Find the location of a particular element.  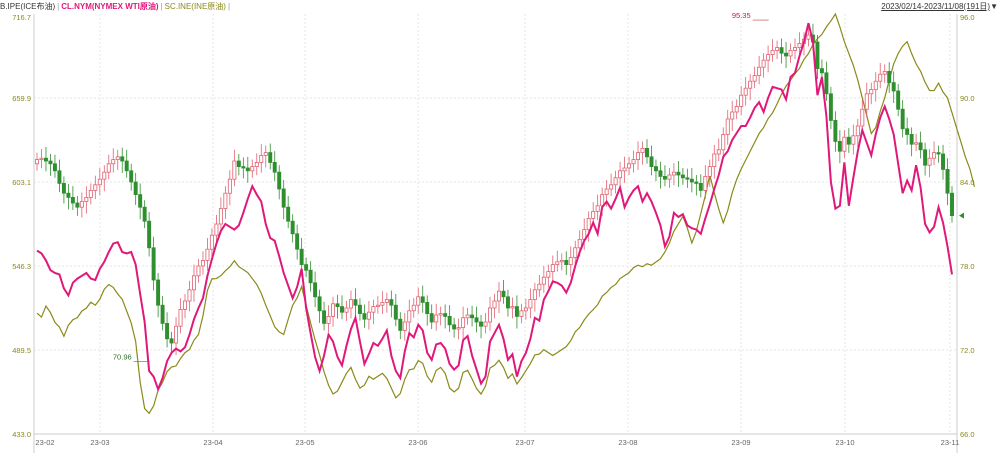

date-range-text: 2023/02/14-2023/11/08(191日) is located at coordinates (936, 6).